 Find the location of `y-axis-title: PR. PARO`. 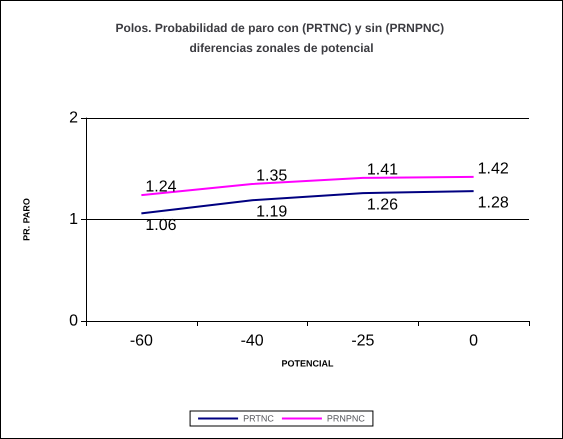

y-axis-title: PR. PARO is located at coordinates (27, 219).